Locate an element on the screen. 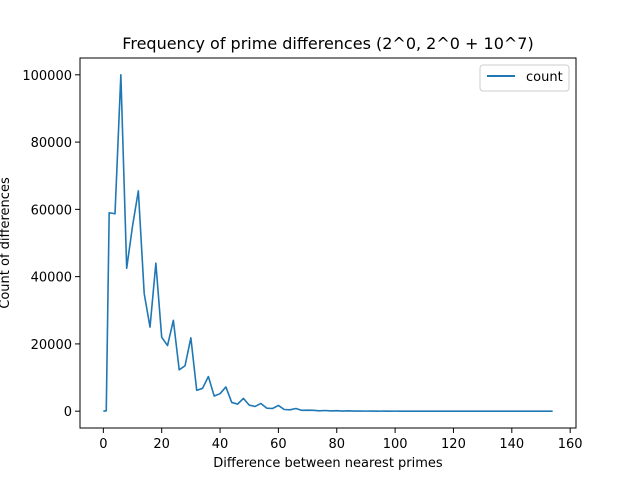 The image size is (640, 480). legend-box is located at coordinates (524, 78).